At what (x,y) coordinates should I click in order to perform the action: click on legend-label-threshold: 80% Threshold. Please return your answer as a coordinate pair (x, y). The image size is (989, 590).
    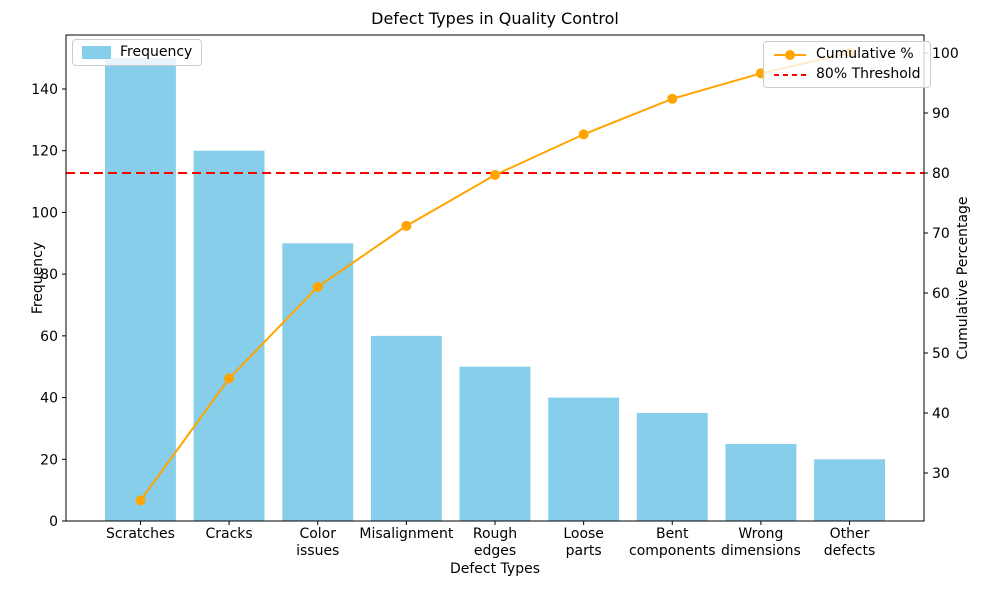
    Looking at the image, I should click on (868, 74).